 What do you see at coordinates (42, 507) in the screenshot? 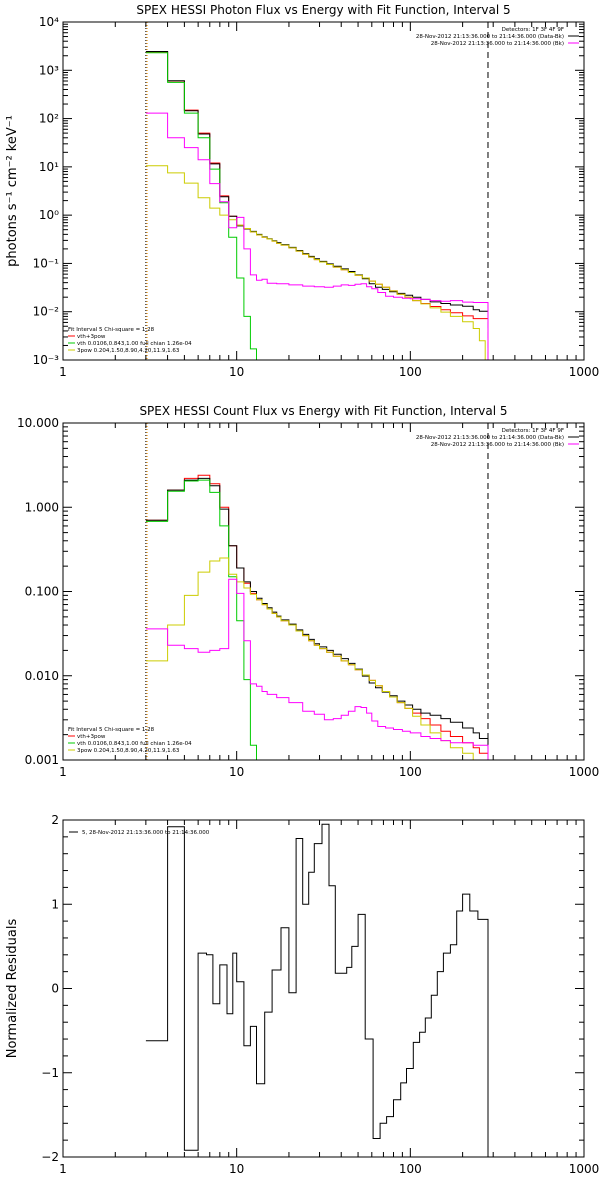
I see `y-tick-label: 1.000` at bounding box center [42, 507].